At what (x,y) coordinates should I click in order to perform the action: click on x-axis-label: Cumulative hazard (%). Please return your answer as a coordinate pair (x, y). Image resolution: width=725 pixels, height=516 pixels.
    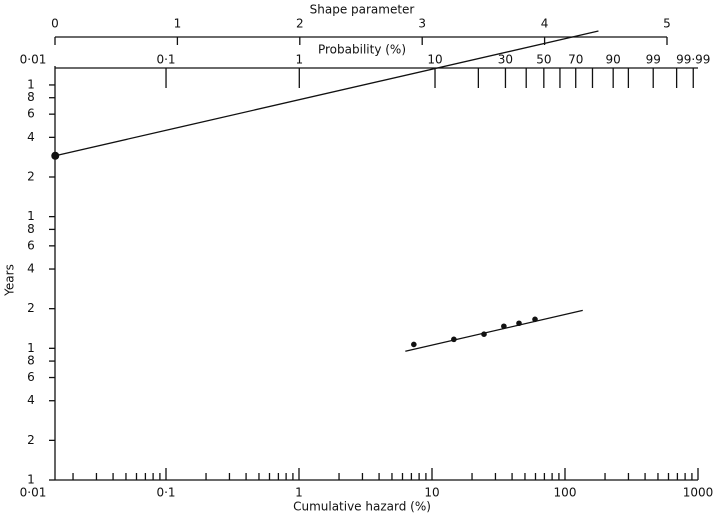
    Looking at the image, I should click on (362, 507).